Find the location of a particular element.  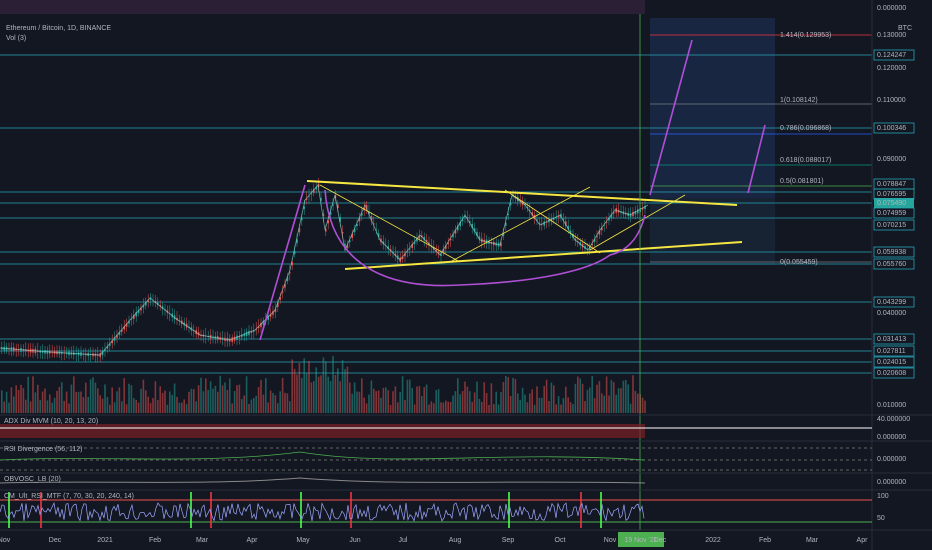

price-label: 0.020608 is located at coordinates (891, 373).